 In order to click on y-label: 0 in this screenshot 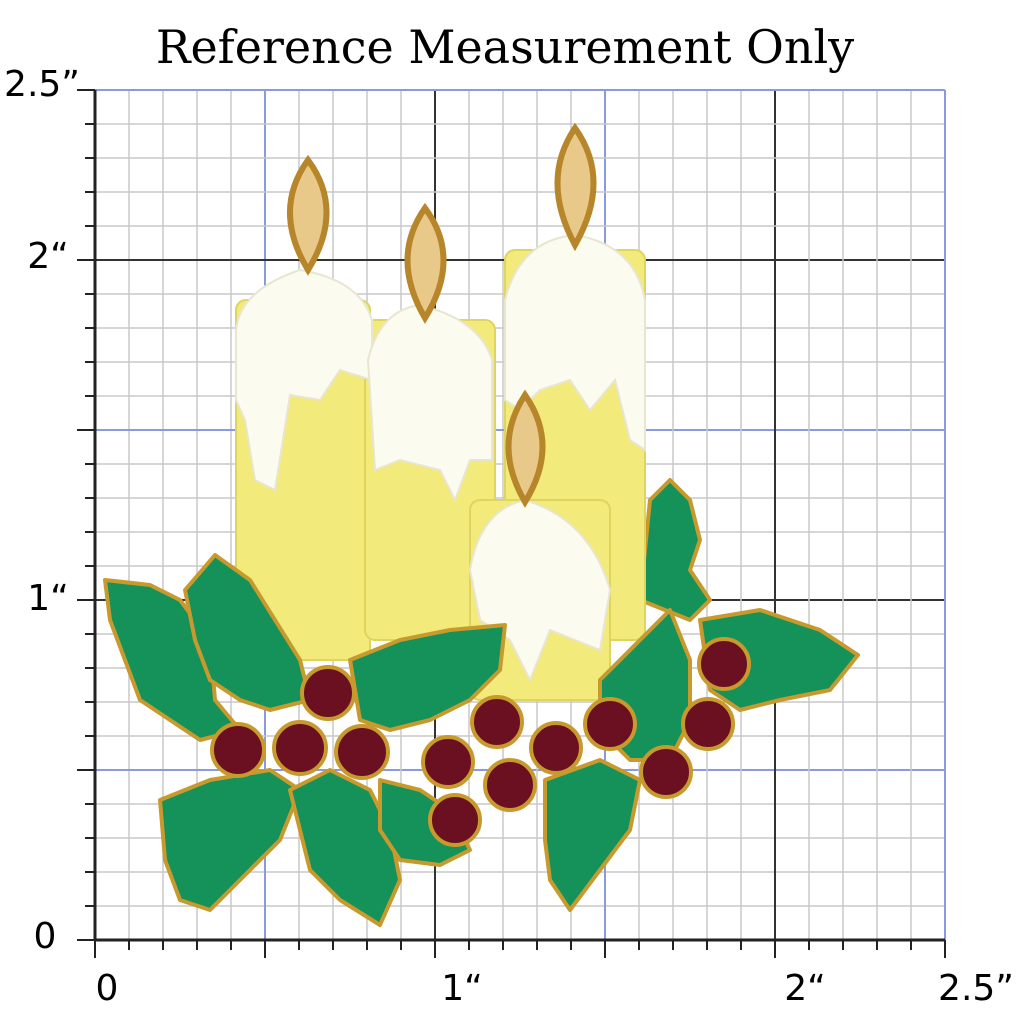, I will do `click(45, 936)`.